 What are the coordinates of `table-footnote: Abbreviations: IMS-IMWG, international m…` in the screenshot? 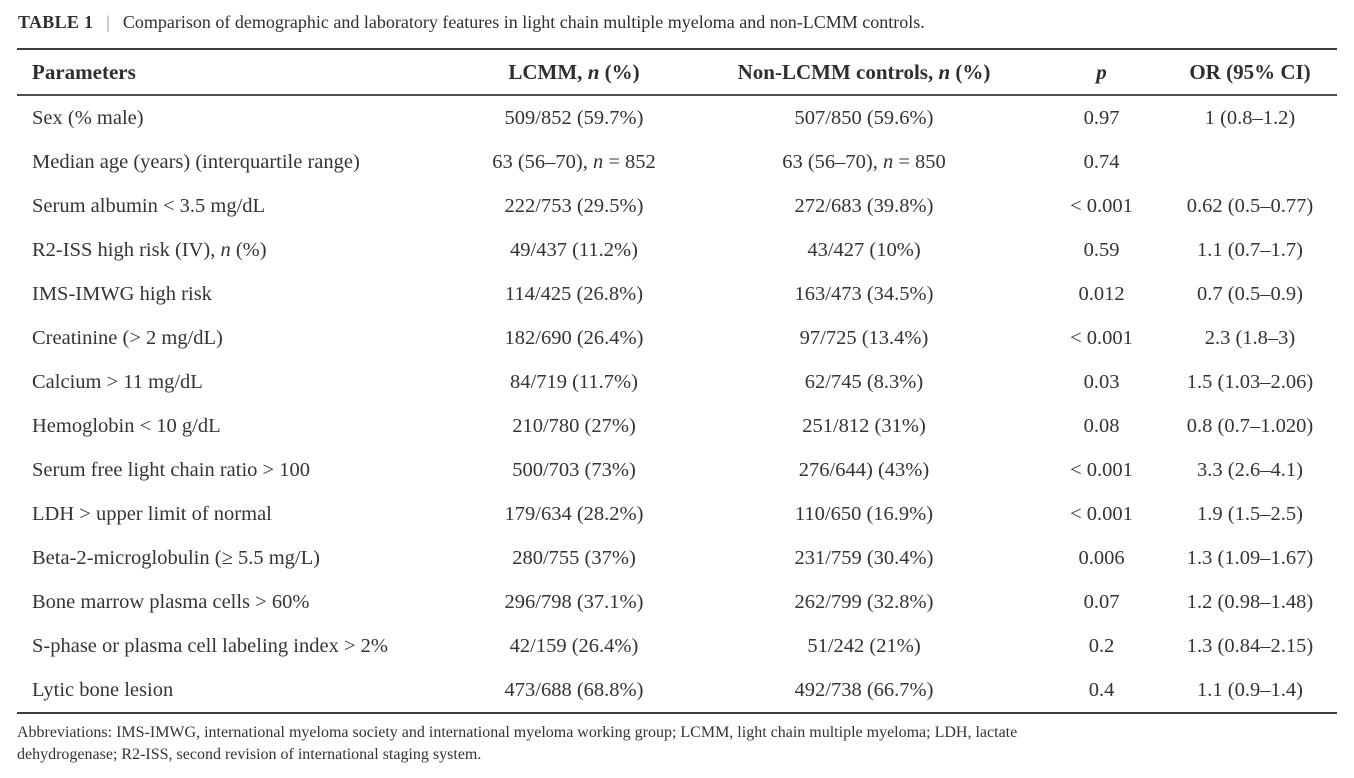 It's located at (677, 740).